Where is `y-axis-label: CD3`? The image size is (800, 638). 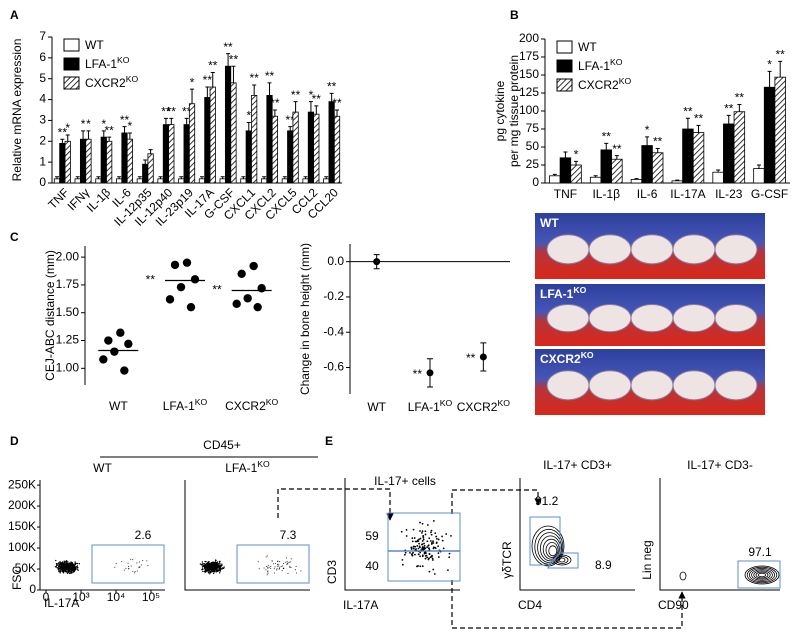
y-axis-label: CD3 is located at coordinates (332, 572).